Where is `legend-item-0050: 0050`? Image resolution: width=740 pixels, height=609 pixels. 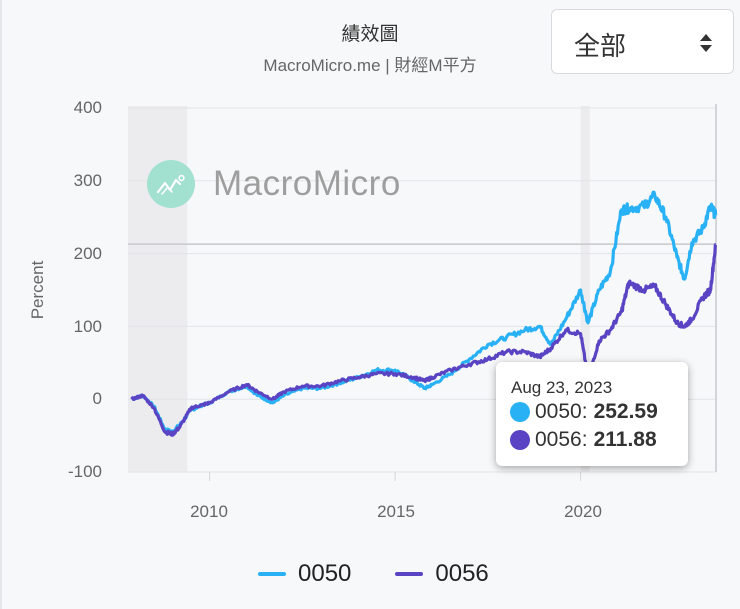 legend-item-0050: 0050 is located at coordinates (304, 574).